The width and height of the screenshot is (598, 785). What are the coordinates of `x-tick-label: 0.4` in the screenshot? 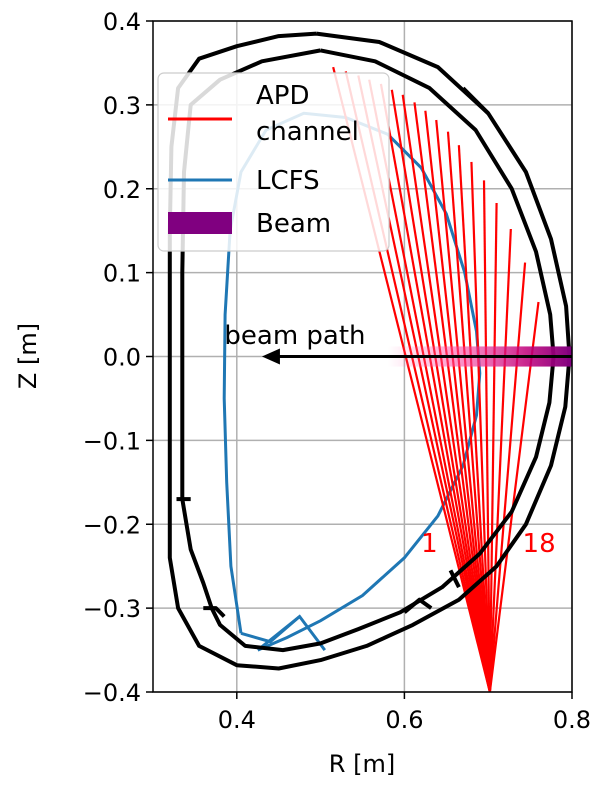 It's located at (237, 720).